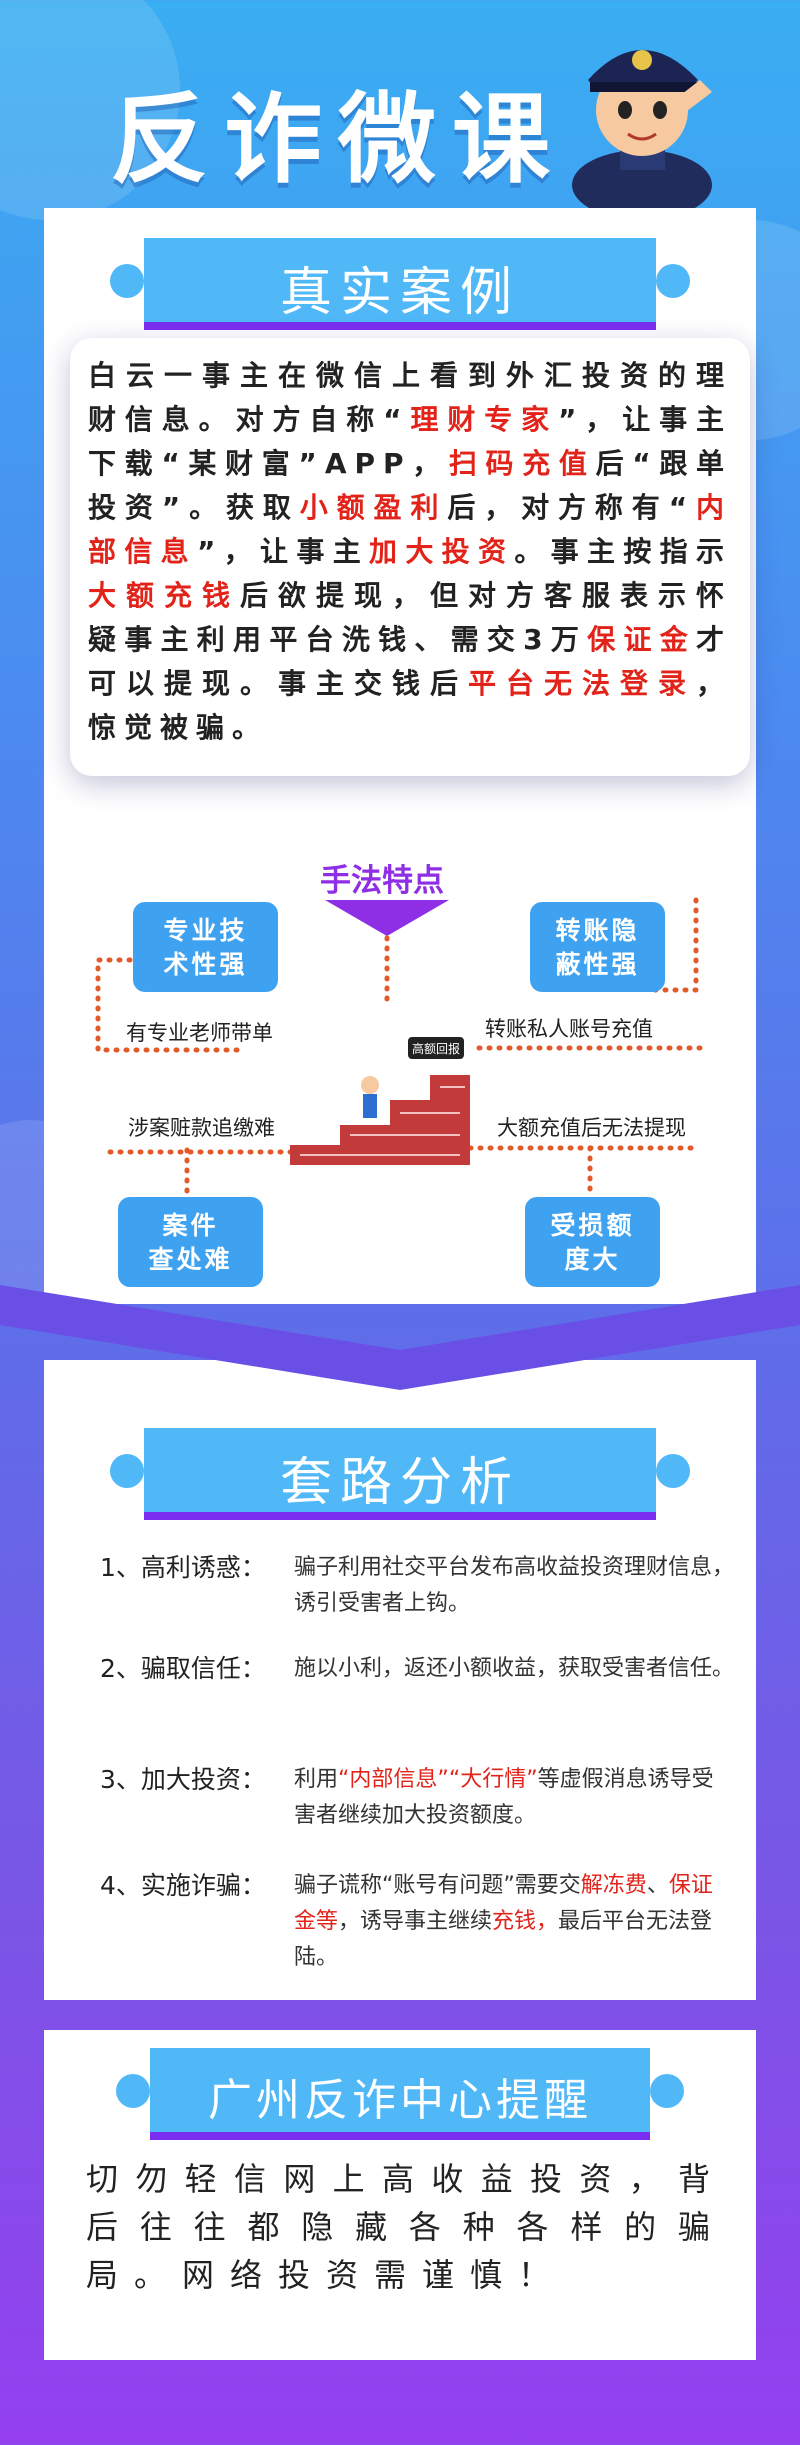  Describe the element at coordinates (183, 1779) in the screenshot. I see `step-label: 3、加大投资：` at that location.